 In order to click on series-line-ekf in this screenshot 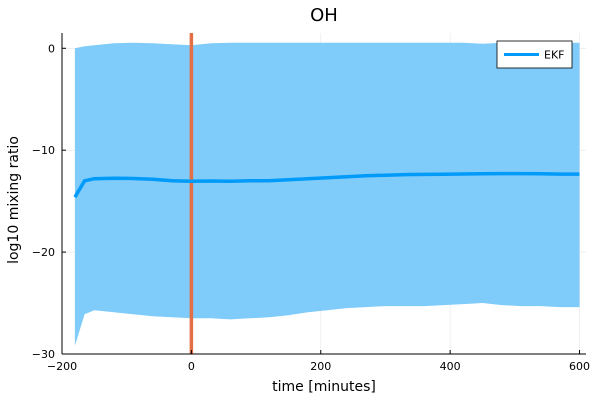, I will do `click(326, 184)`.